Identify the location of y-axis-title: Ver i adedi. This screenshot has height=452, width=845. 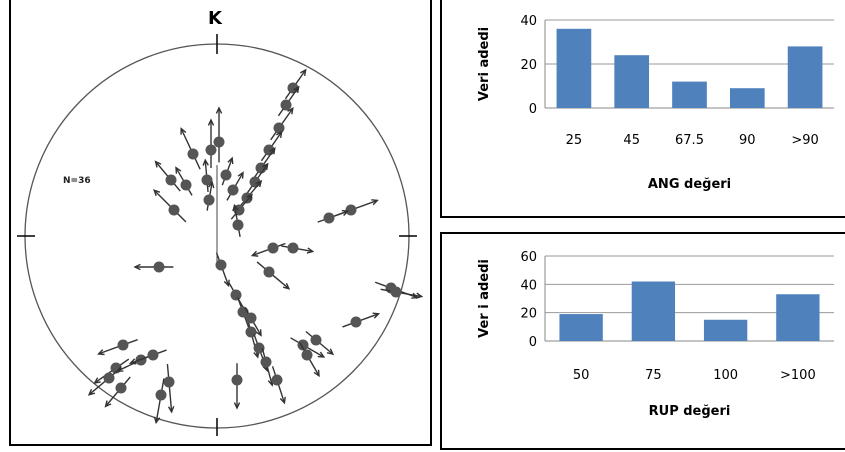
(484, 298).